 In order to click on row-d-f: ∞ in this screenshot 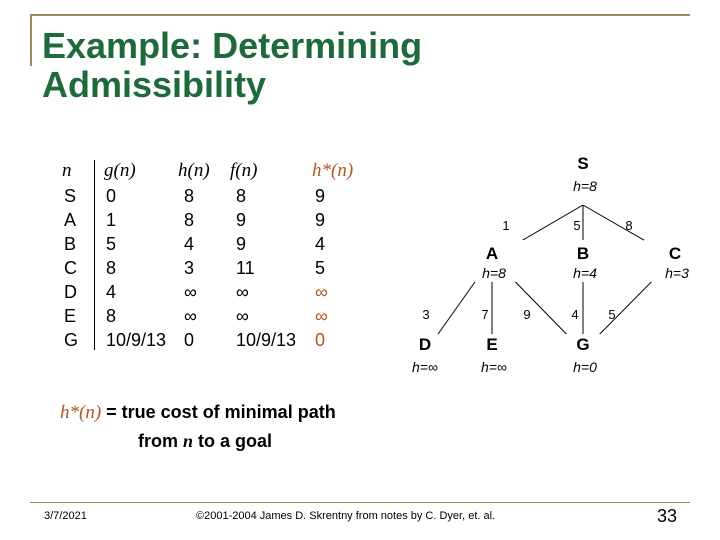, I will do `click(242, 292)`.